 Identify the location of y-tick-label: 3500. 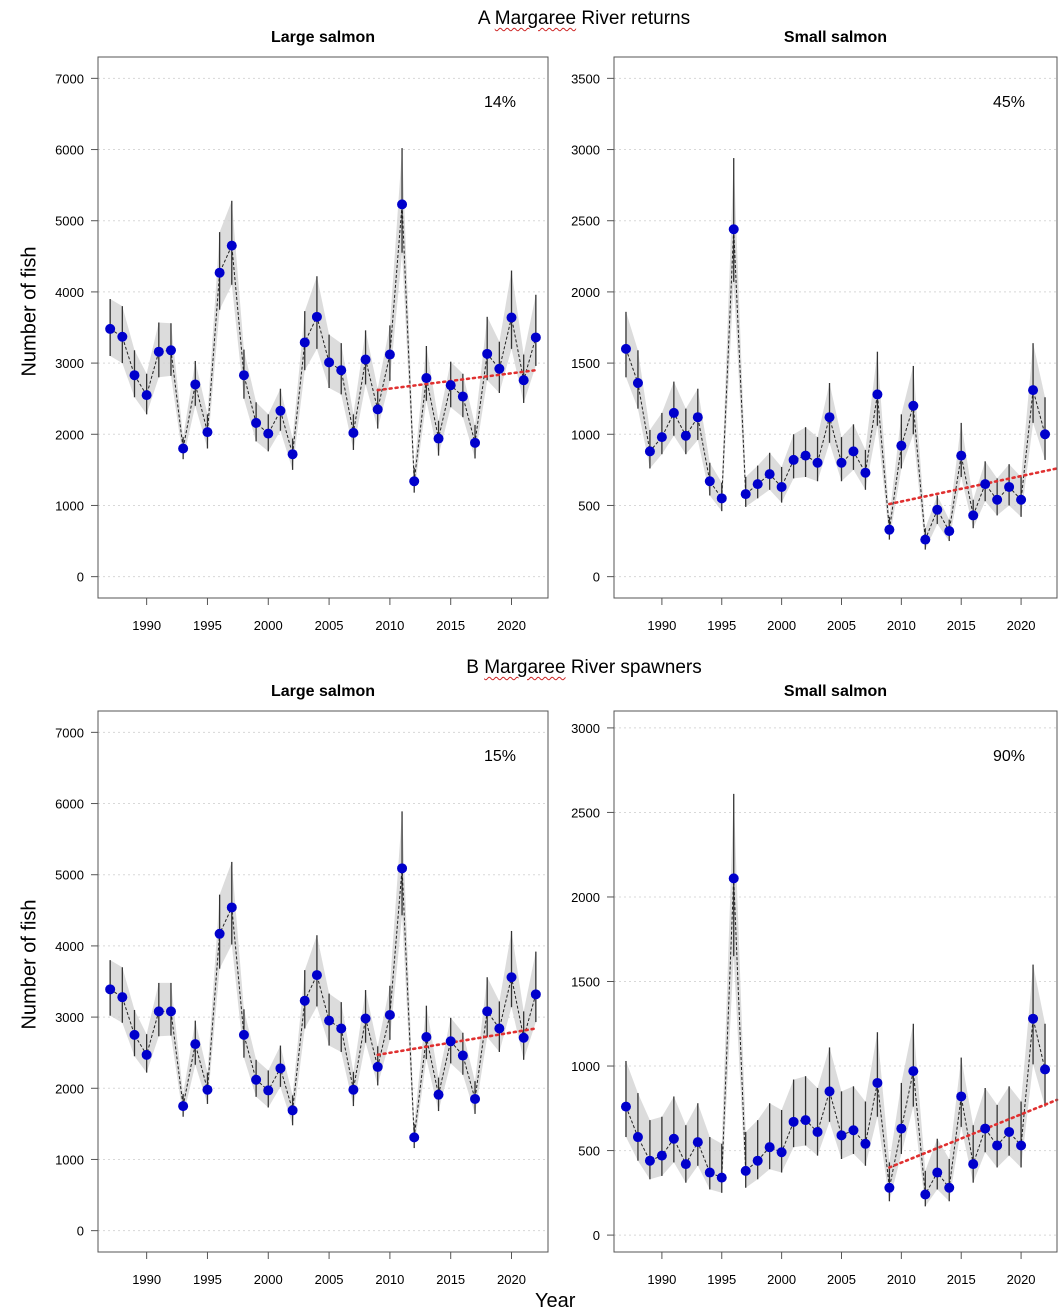
(585, 78).